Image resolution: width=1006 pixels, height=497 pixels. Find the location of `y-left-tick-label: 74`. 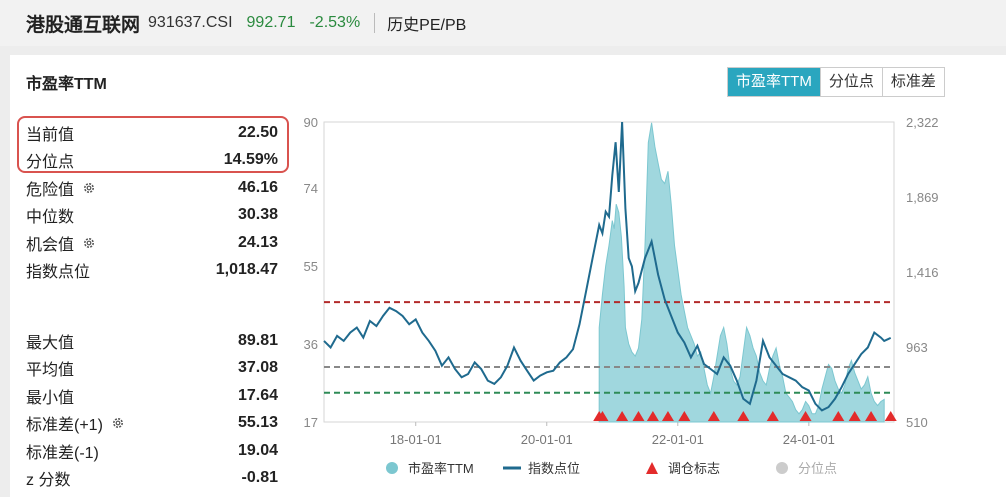

y-left-tick-label: 74 is located at coordinates (311, 188).